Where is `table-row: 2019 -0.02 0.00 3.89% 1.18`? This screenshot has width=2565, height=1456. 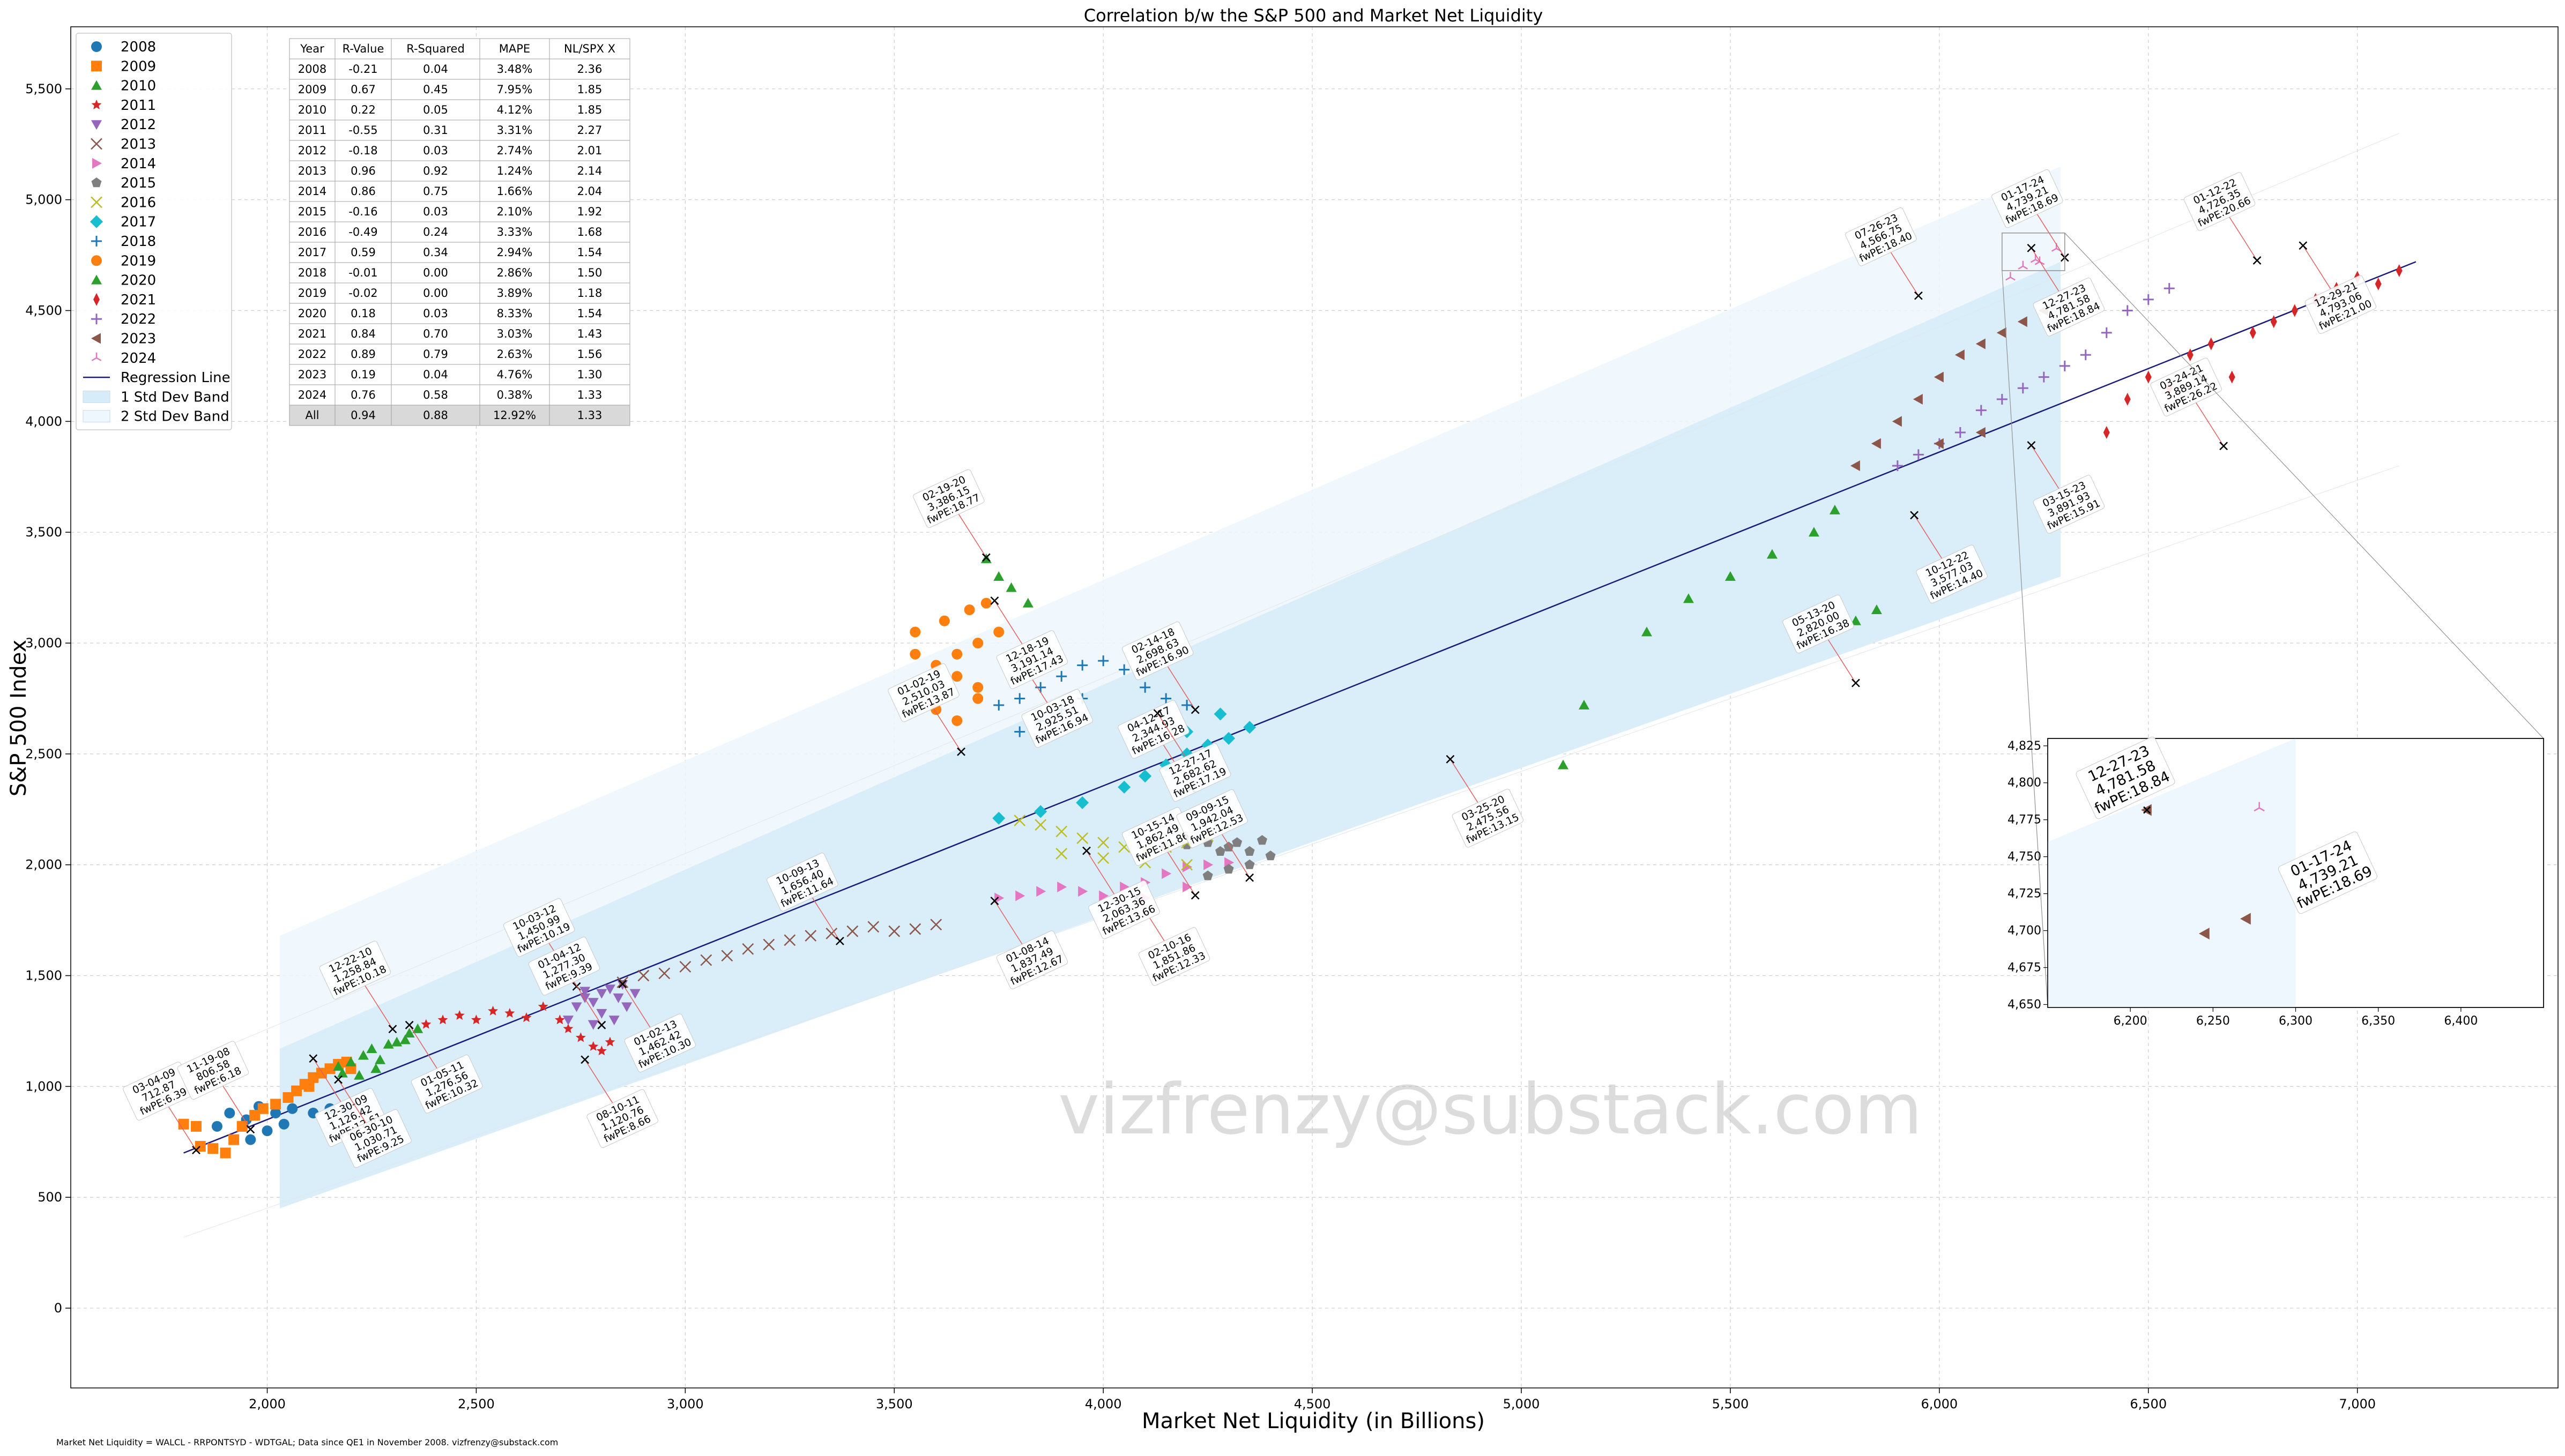
table-row: 2019 -0.02 0.00 3.89% 1.18 is located at coordinates (459, 293).